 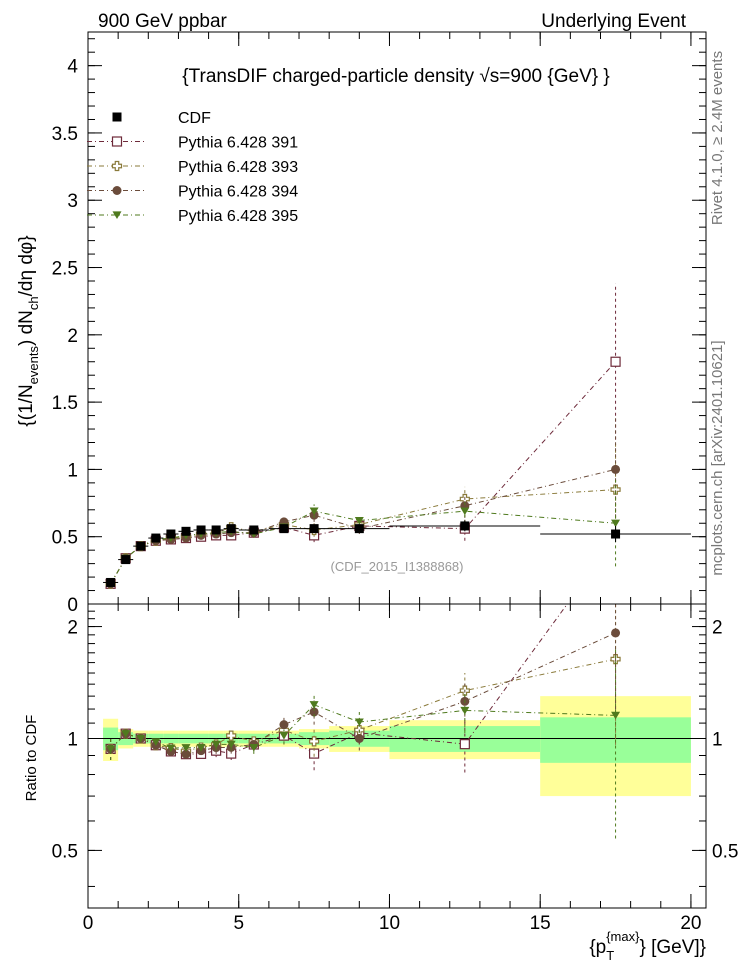 I want to click on y-tick-label: 1.5, so click(x=65, y=403).